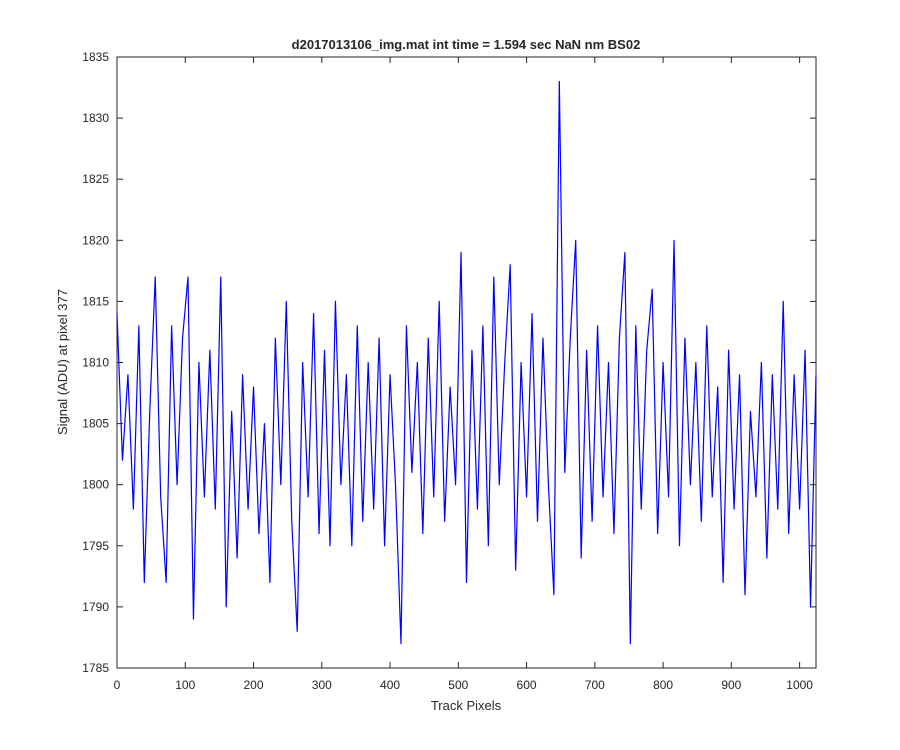 The height and width of the screenshot is (750, 900). I want to click on y-tick-label: 1805, so click(95, 424).